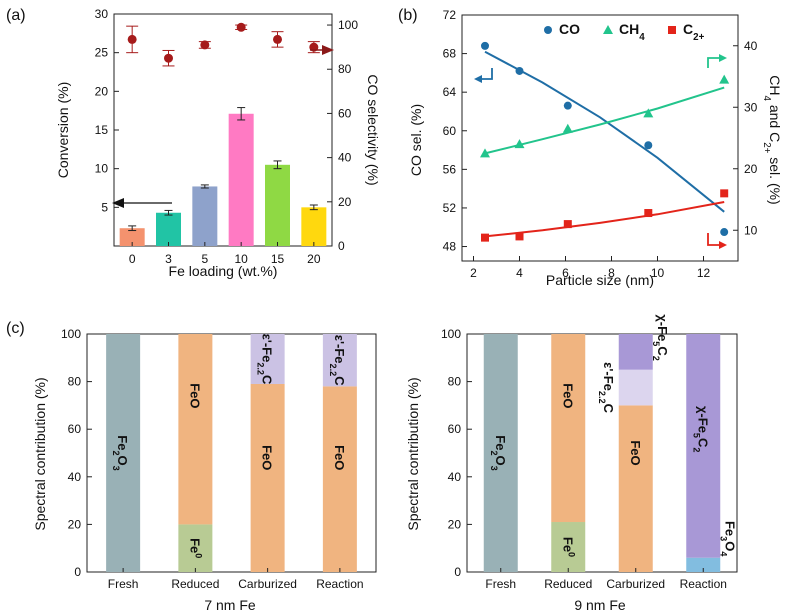  Describe the element at coordinates (16, 15) in the screenshot. I see `panel-a-label: (a)` at that location.